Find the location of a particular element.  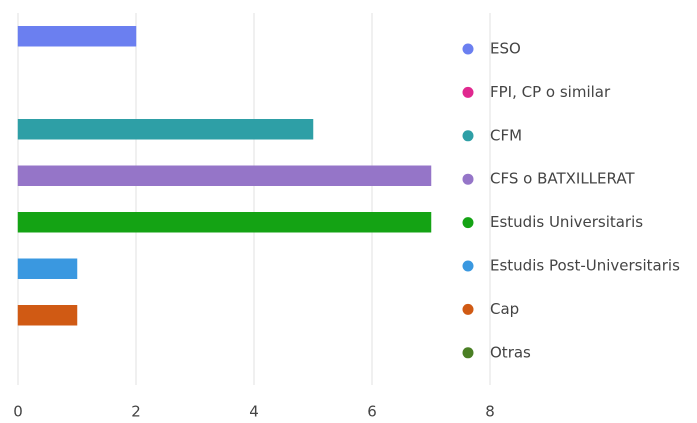

legend-label: CFS o BATXILLERAT is located at coordinates (562, 179).